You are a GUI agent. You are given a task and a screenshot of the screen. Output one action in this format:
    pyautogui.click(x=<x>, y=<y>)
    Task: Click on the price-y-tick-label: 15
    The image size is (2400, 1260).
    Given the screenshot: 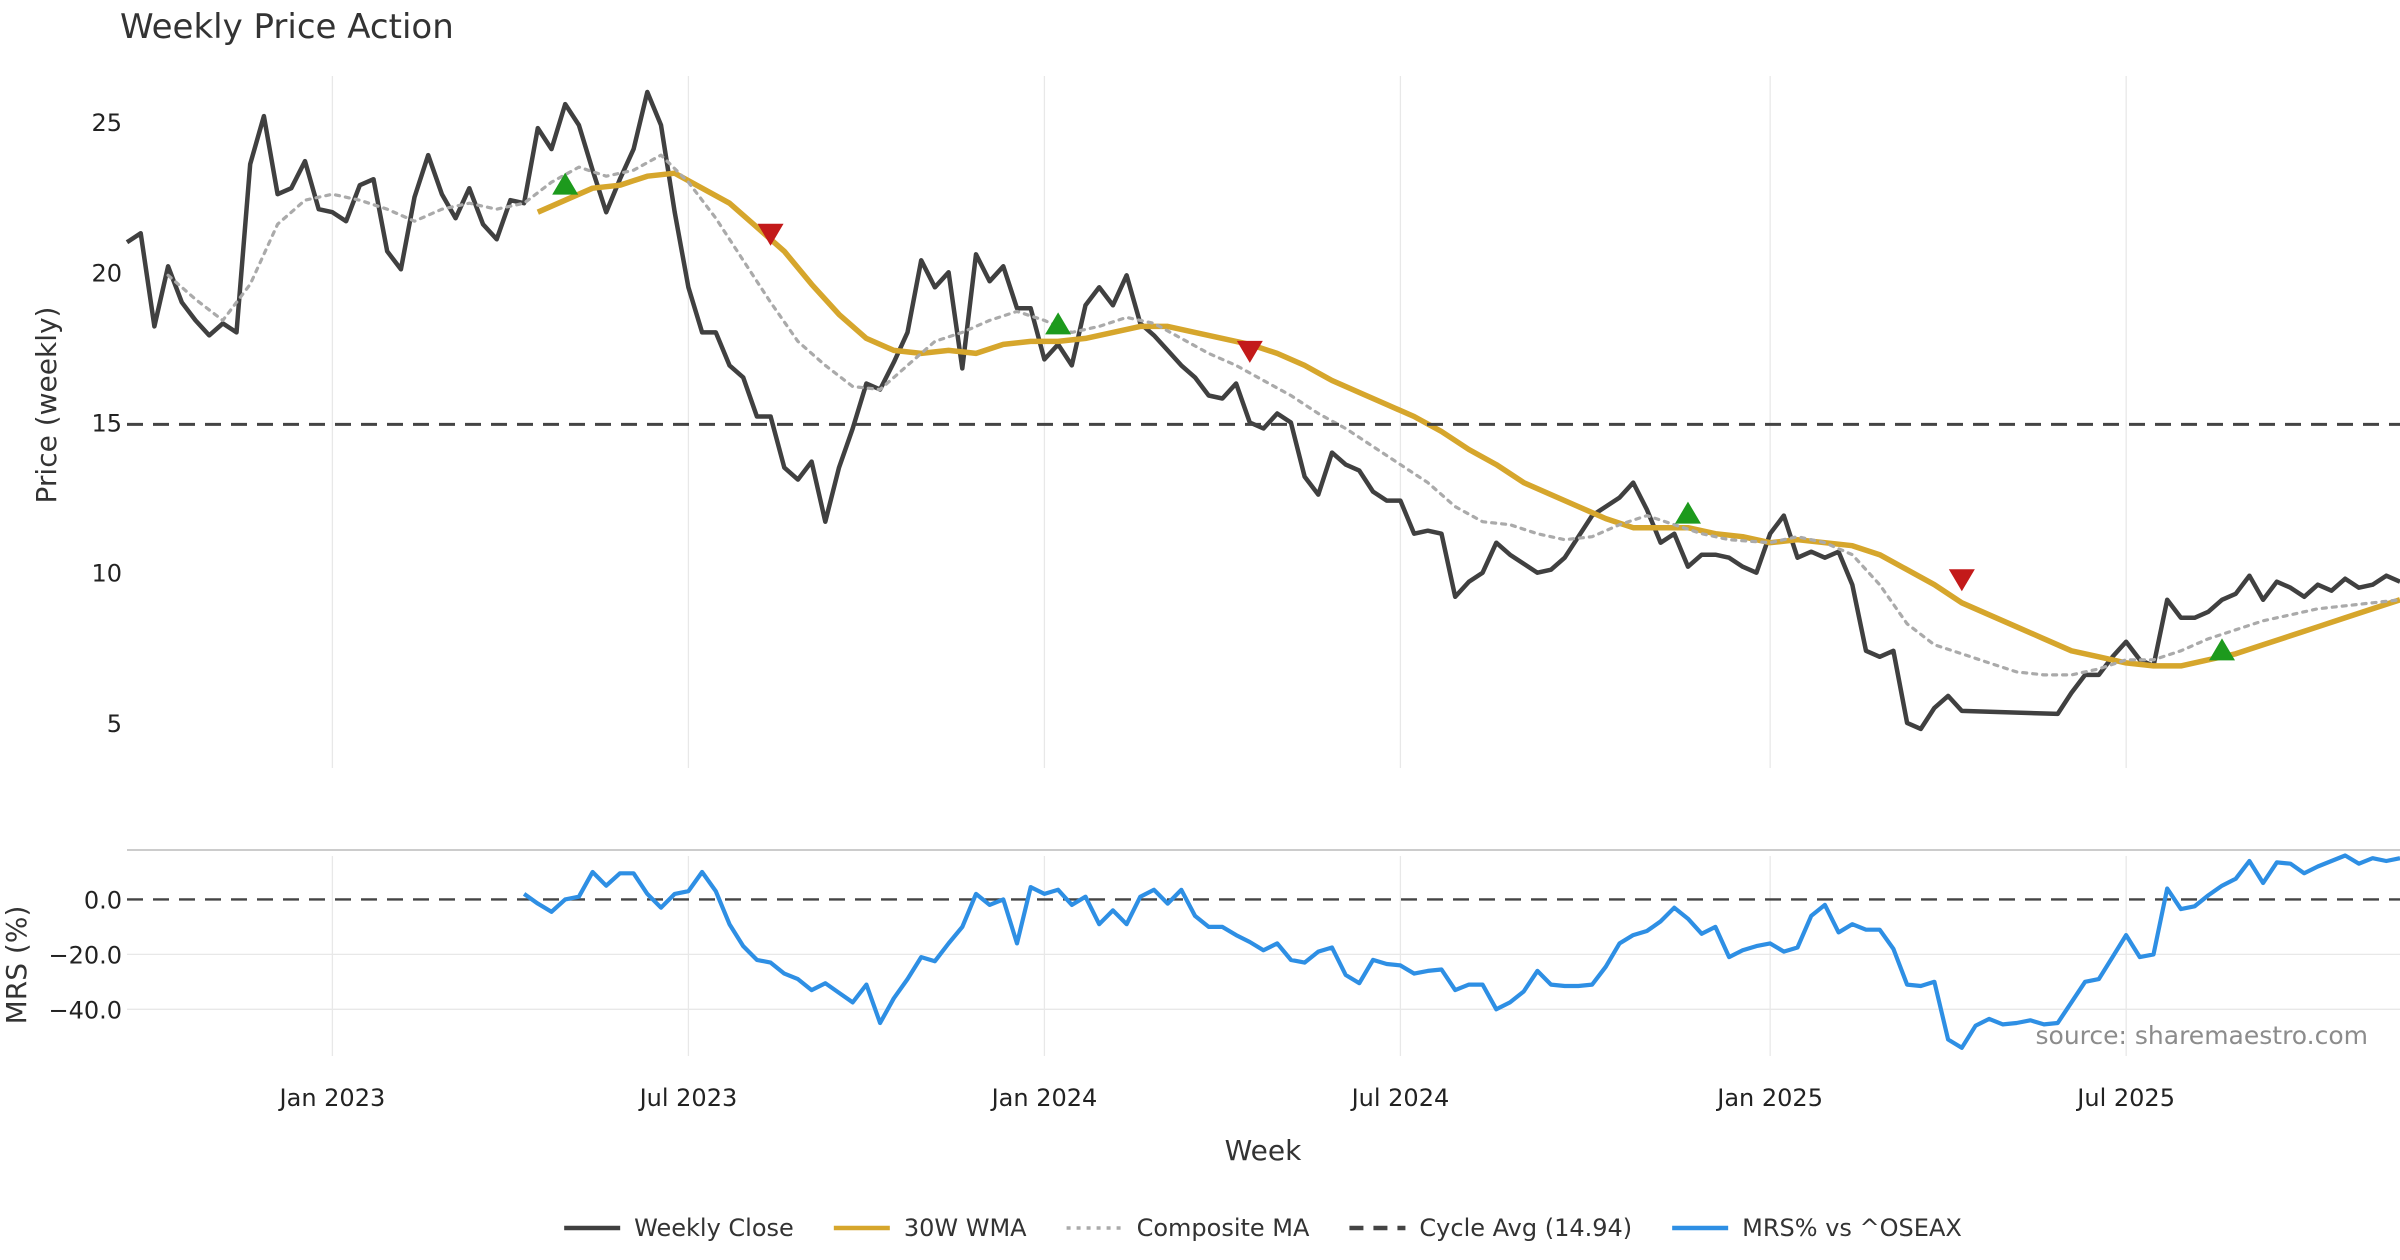 What is the action you would take?
    pyautogui.click(x=106, y=424)
    